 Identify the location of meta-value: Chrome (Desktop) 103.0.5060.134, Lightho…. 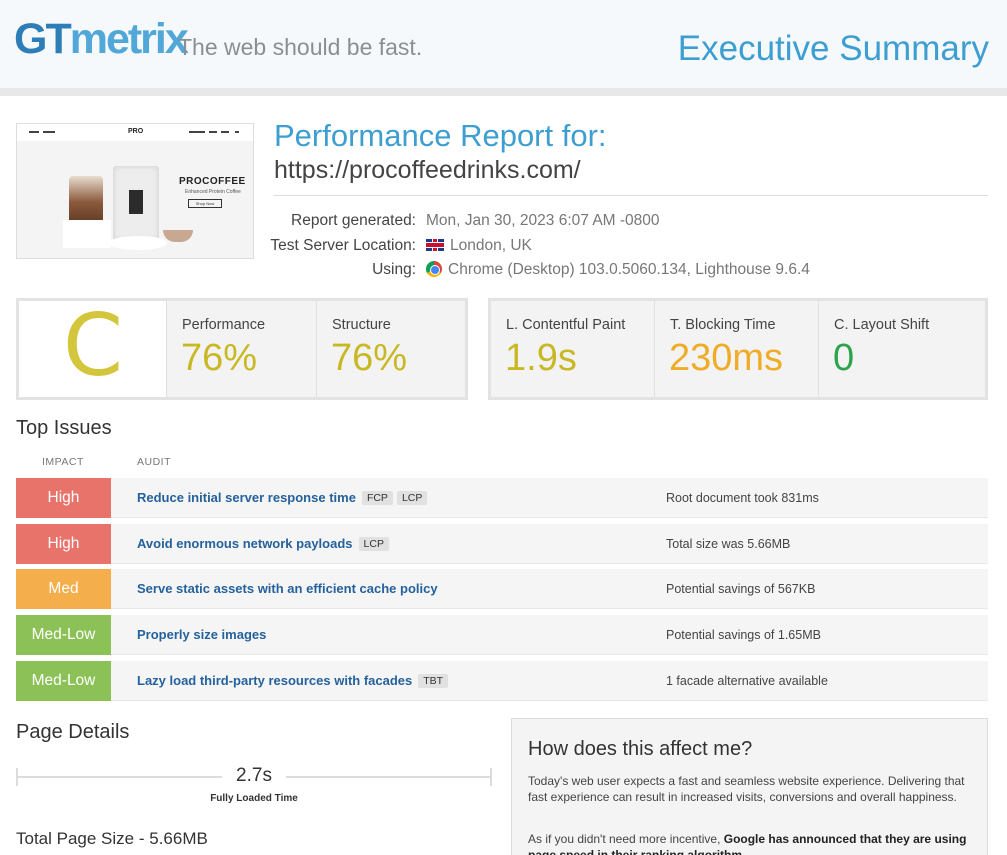
(618, 270).